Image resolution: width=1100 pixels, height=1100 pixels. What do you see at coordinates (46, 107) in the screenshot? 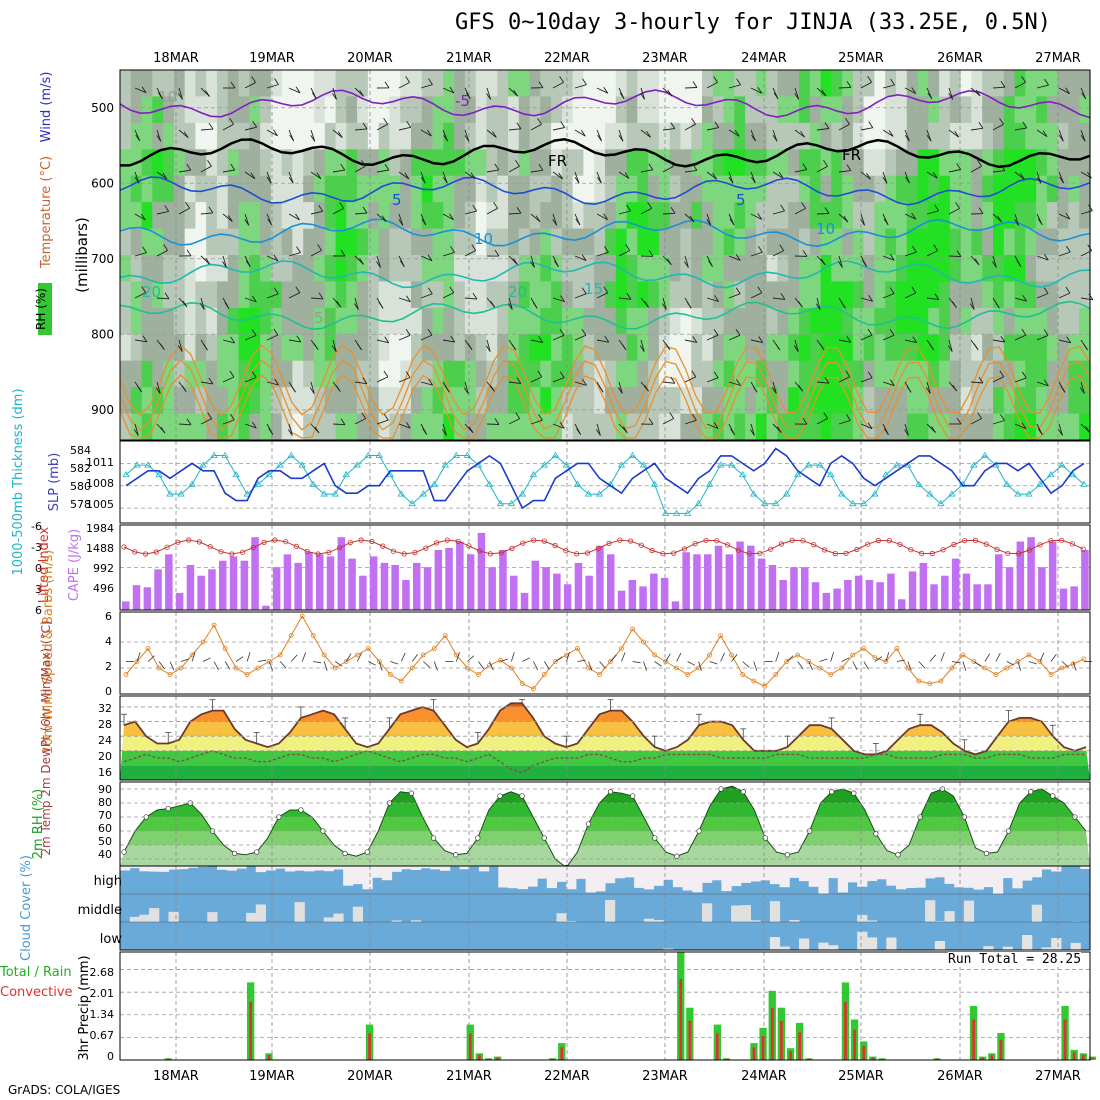
I see `wind-side-label: Wind (m/s)` at bounding box center [46, 107].